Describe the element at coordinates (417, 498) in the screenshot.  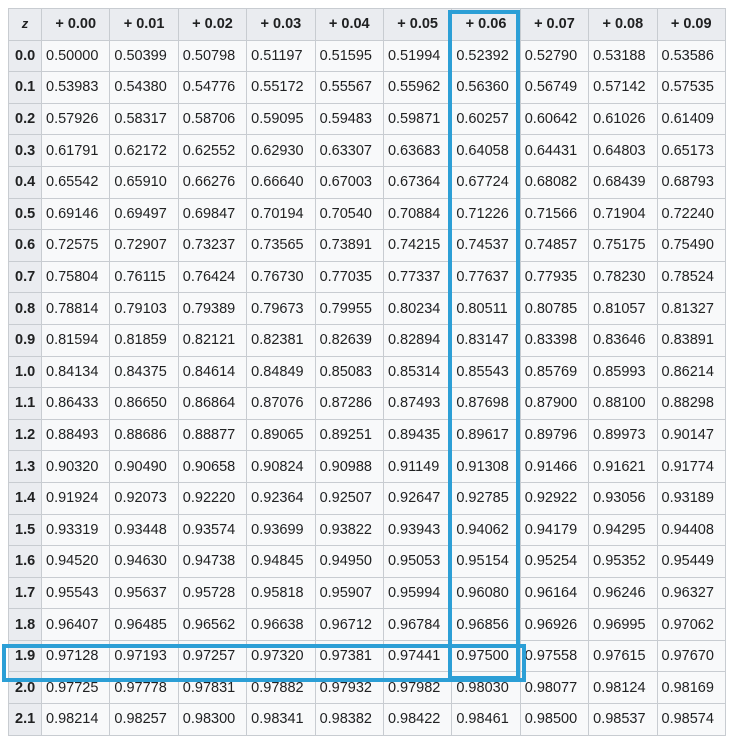
I see `table-cell: 0.92647` at that location.